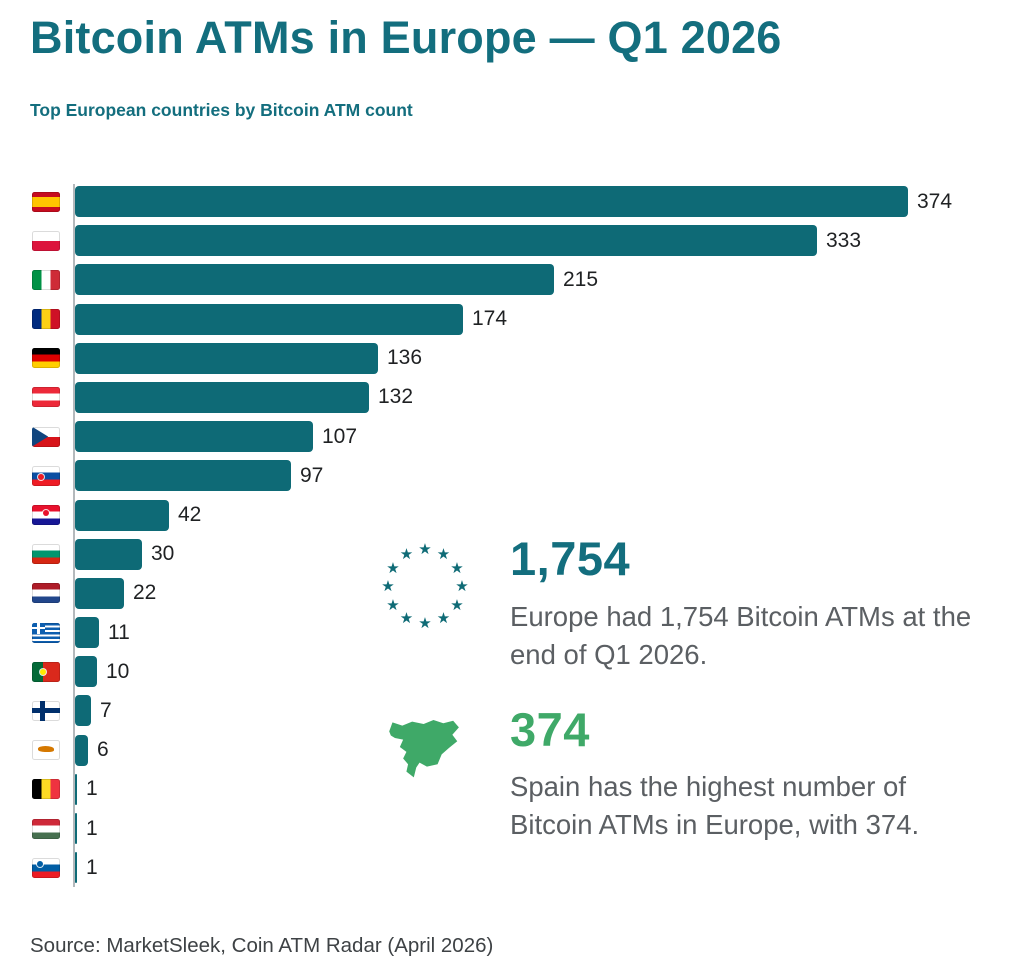  Describe the element at coordinates (46, 436) in the screenshot. I see `flag-icon-czechia` at that location.